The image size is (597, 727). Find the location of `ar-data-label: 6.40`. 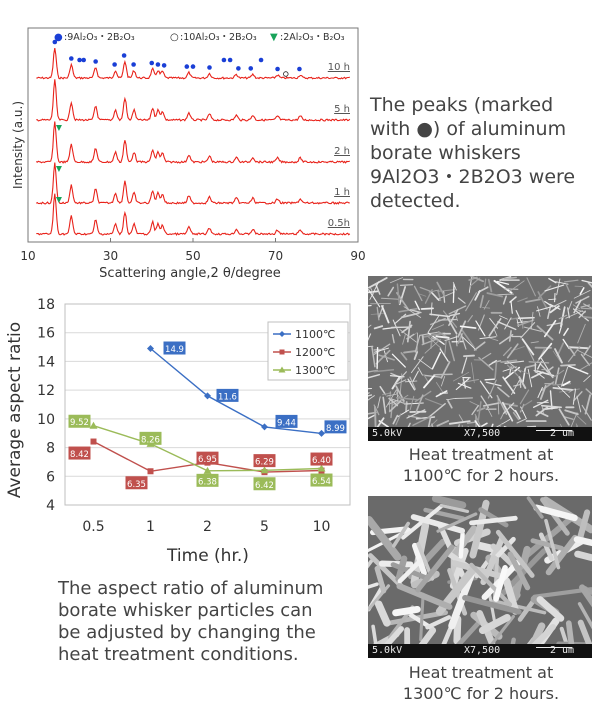

ar-data-label: 6.40 is located at coordinates (321, 461).